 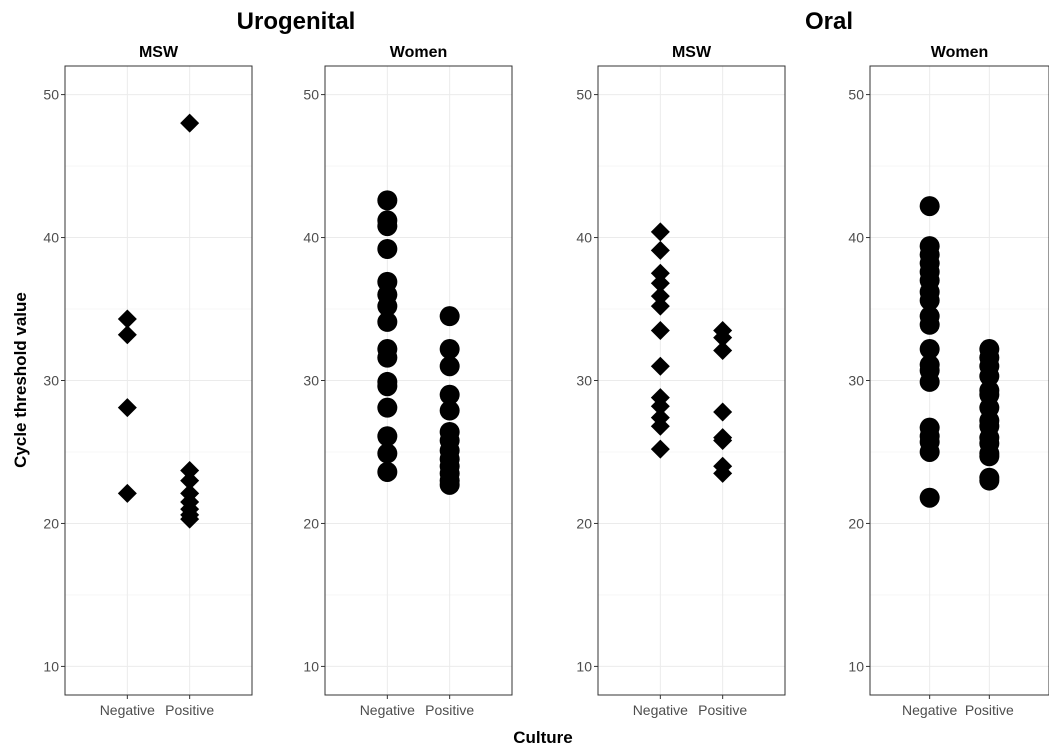 What do you see at coordinates (296, 21) in the screenshot?
I see `group-title-urogenital: Urogenital` at bounding box center [296, 21].